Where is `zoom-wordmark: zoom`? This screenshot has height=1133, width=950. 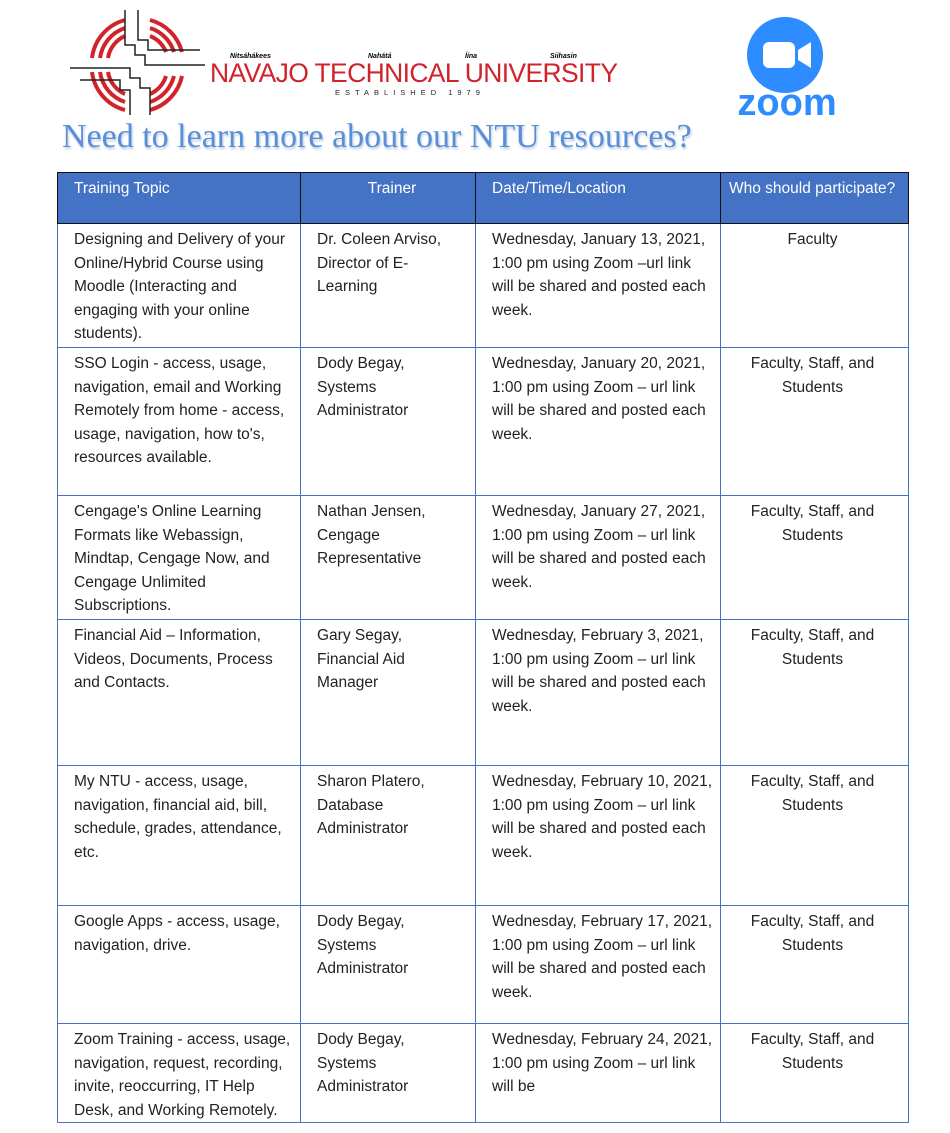 zoom-wordmark: zoom is located at coordinates (786, 101).